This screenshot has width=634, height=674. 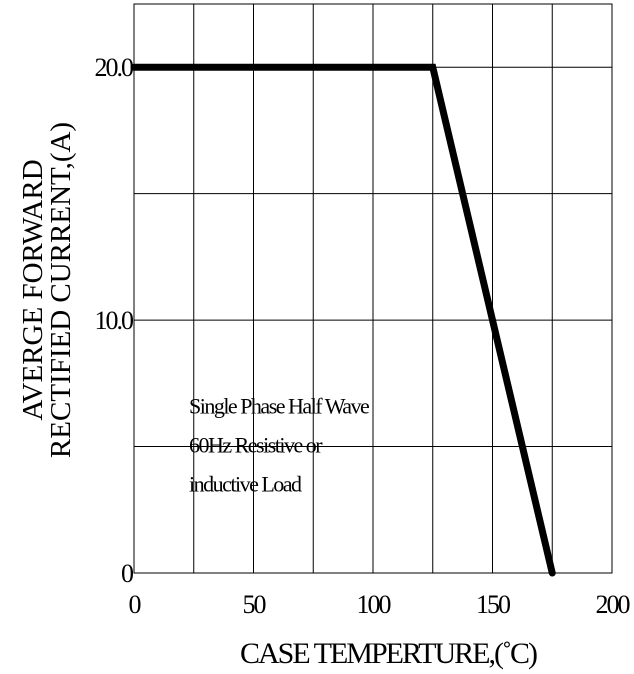 What do you see at coordinates (33, 289) in the screenshot?
I see `y-axis-title-line-1: AVERGE FORWARD` at bounding box center [33, 289].